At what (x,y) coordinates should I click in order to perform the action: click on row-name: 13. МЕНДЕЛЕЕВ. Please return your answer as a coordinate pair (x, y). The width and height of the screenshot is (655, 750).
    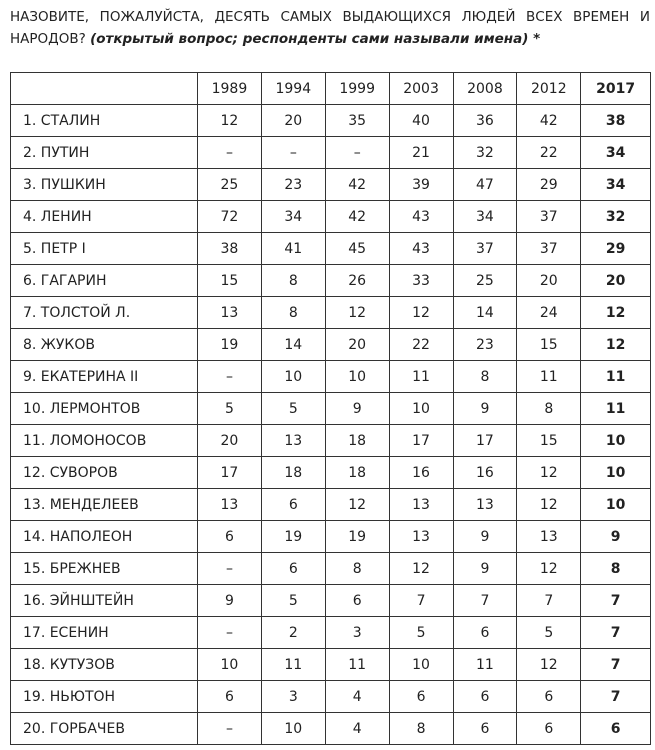
    Looking at the image, I should click on (104, 504).